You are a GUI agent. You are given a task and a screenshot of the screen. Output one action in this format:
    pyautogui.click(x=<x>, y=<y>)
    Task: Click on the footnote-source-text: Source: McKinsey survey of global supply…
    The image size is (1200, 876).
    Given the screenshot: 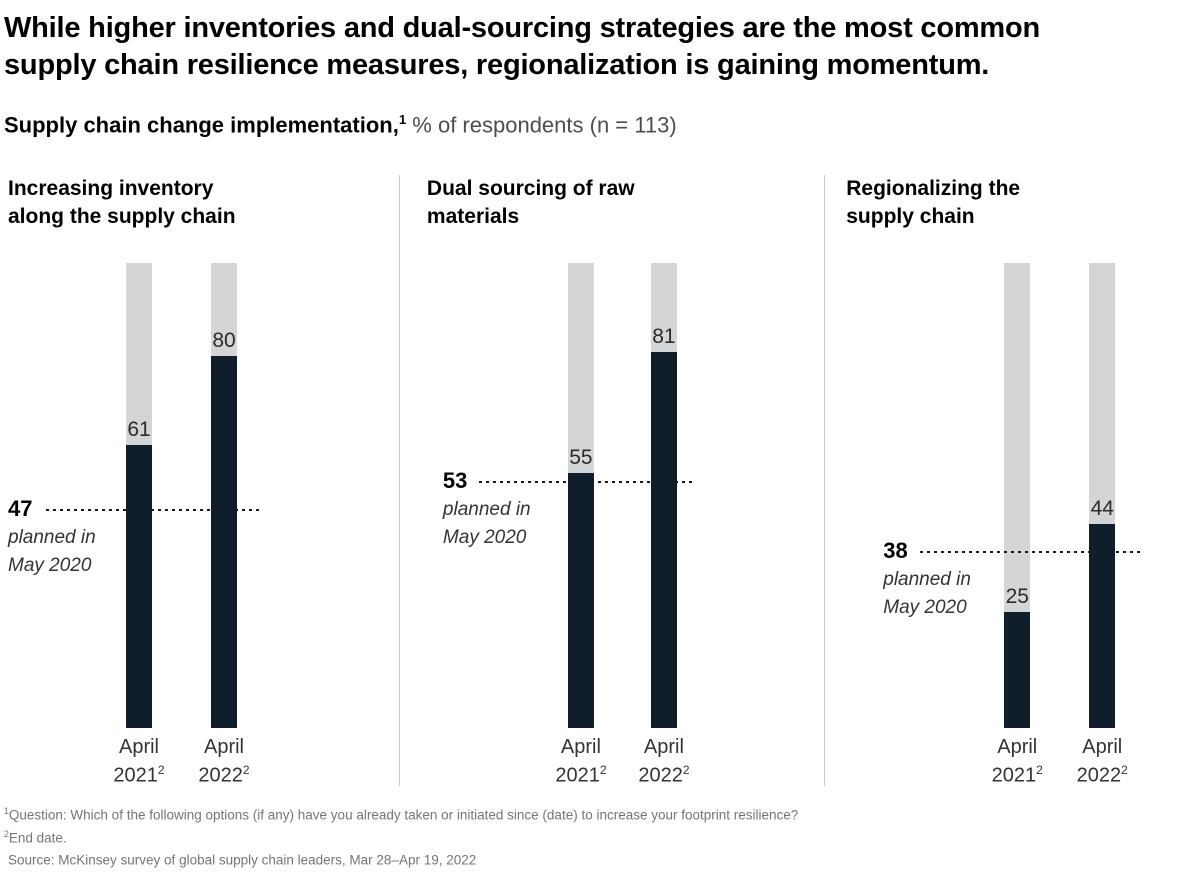 What is the action you would take?
    pyautogui.click(x=242, y=860)
    